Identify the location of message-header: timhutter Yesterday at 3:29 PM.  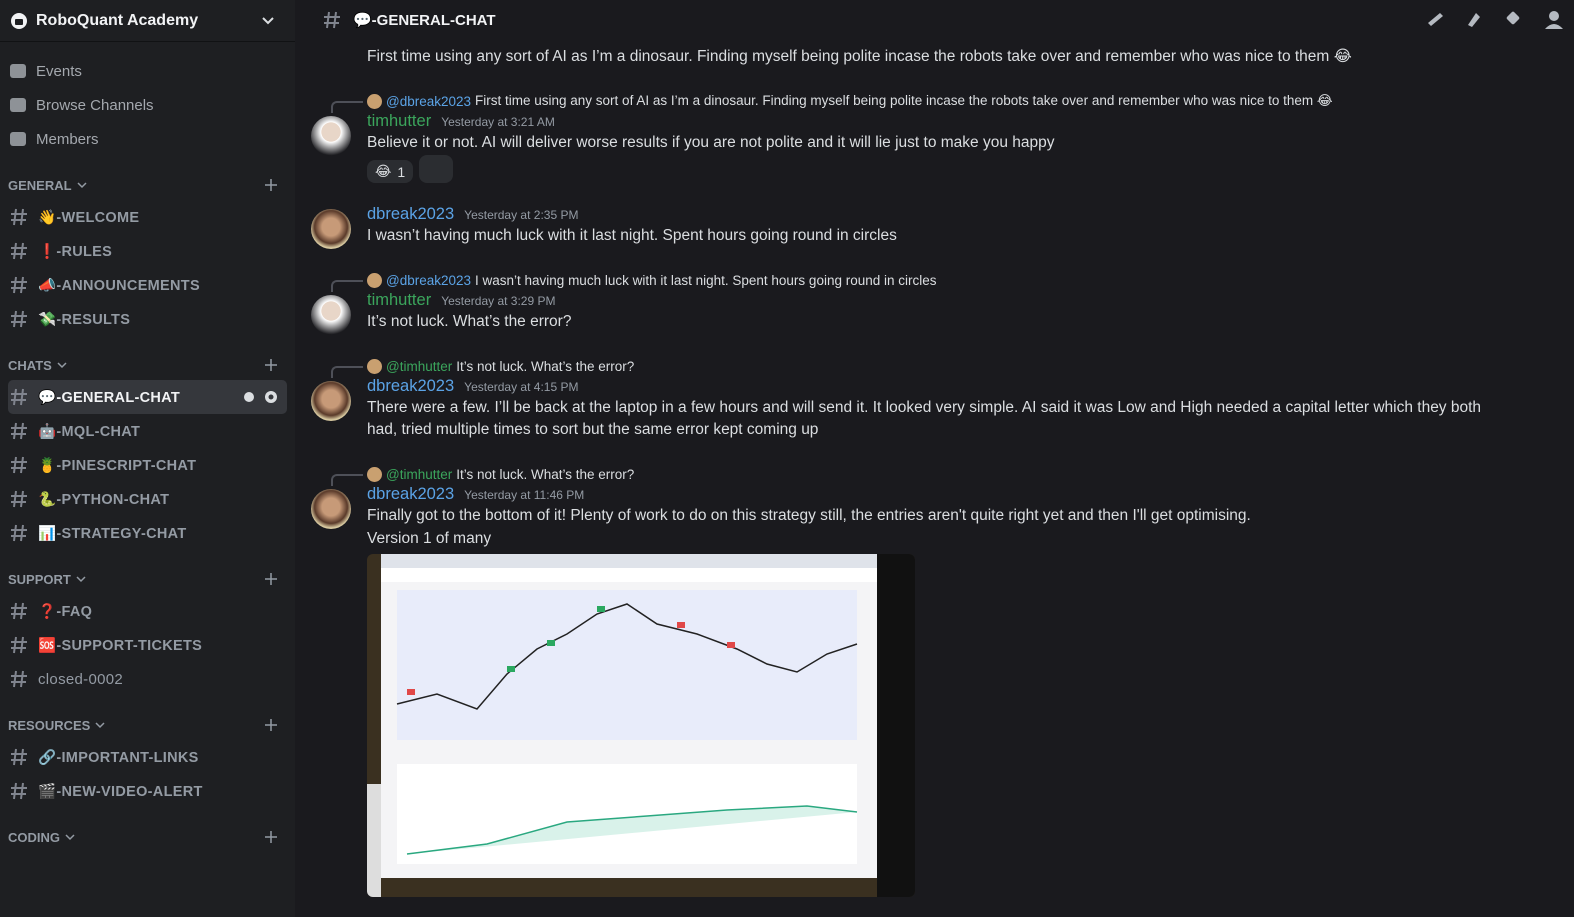
(970, 300).